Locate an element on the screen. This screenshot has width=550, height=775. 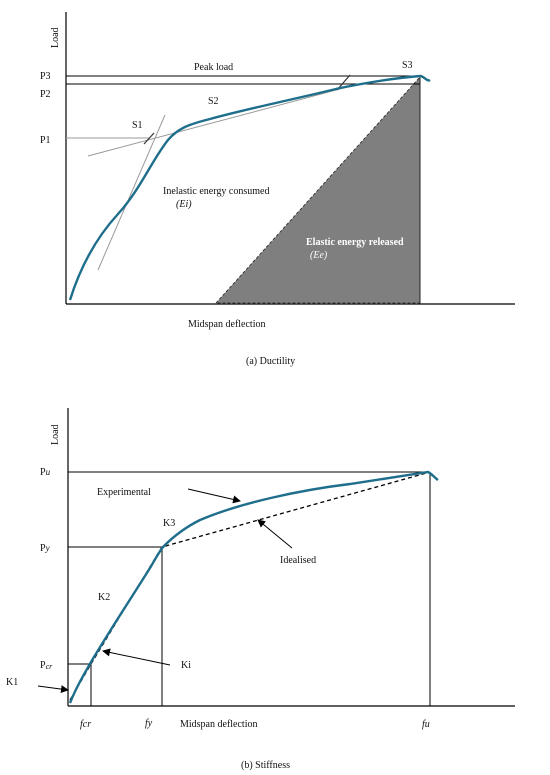
inelastic-energy-label: Inelastic energy consumed is located at coordinates (216, 191).